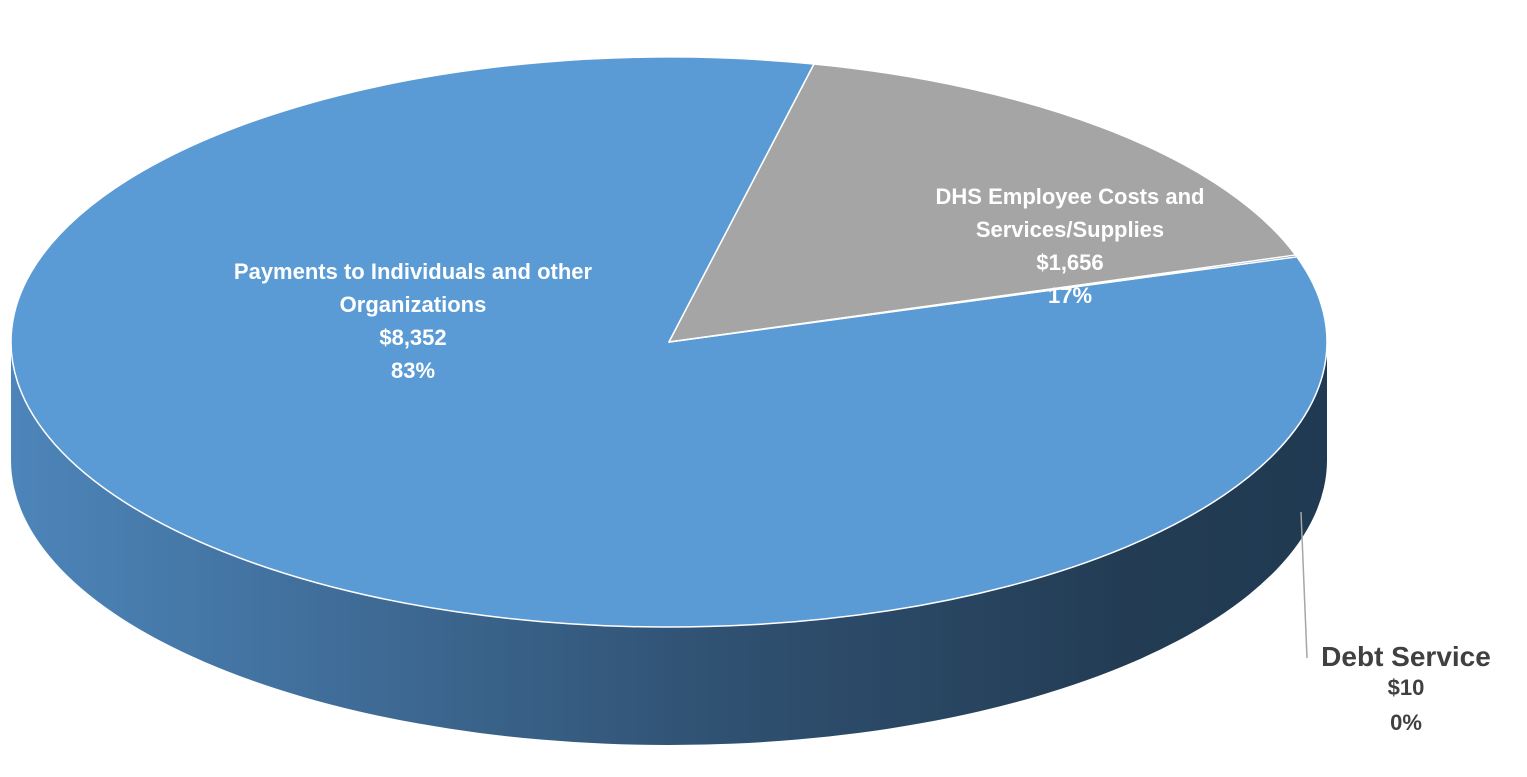 This screenshot has width=1527, height=777. Describe the element at coordinates (1406, 687) in the screenshot. I see `label-slice-3-value: $10` at that location.